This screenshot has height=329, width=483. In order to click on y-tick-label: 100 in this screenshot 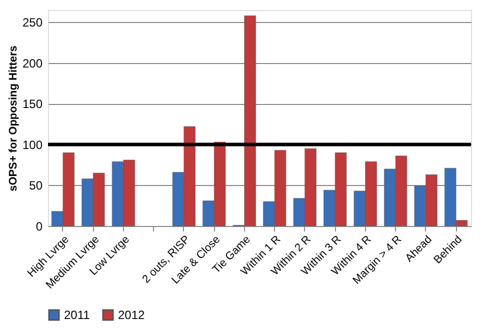, I will do `click(32, 145)`.